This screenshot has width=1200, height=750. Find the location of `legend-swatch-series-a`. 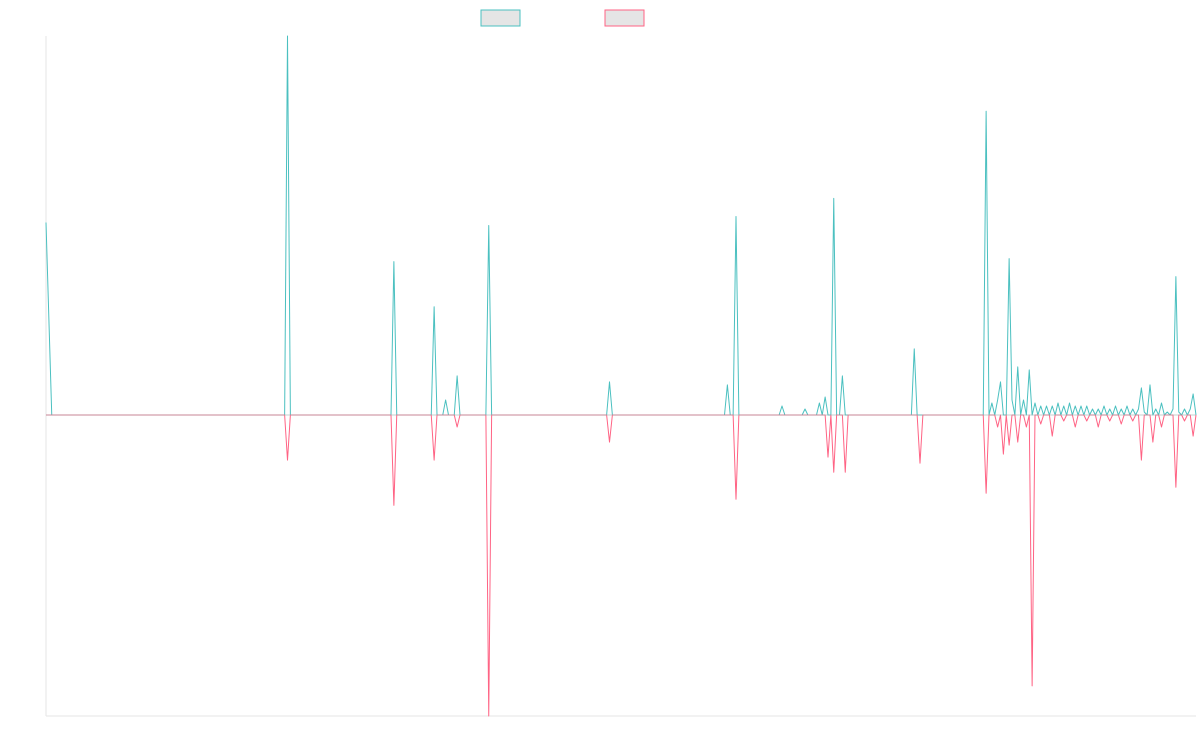

legend-swatch-series-a is located at coordinates (500, 18).